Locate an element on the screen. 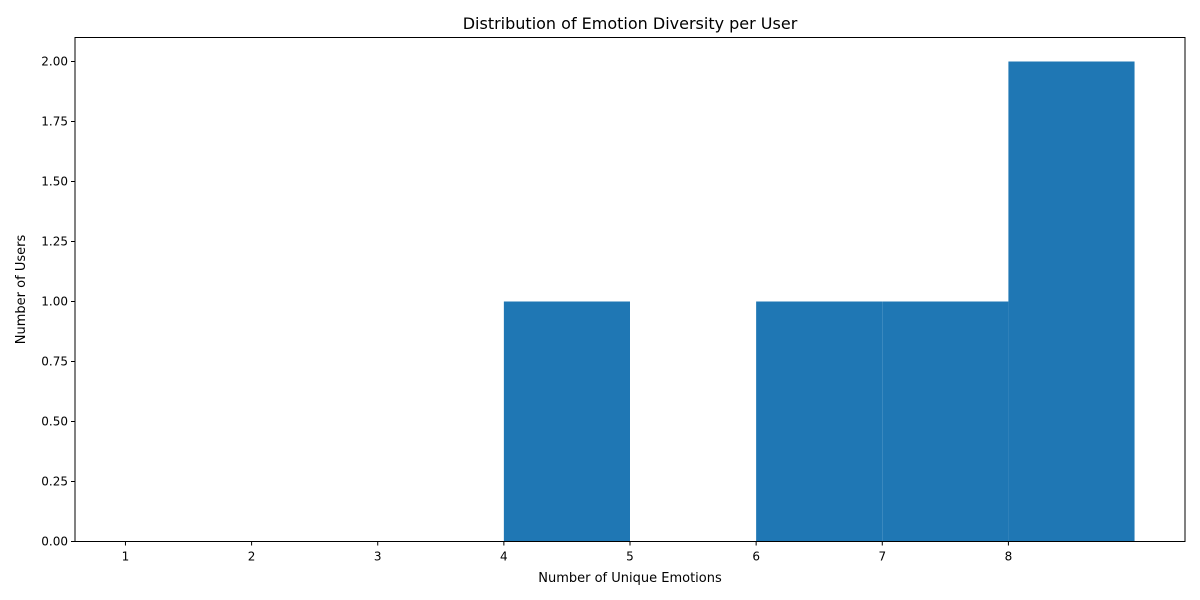 This screenshot has width=1200, height=600. x-tick-label: 5 is located at coordinates (630, 557).